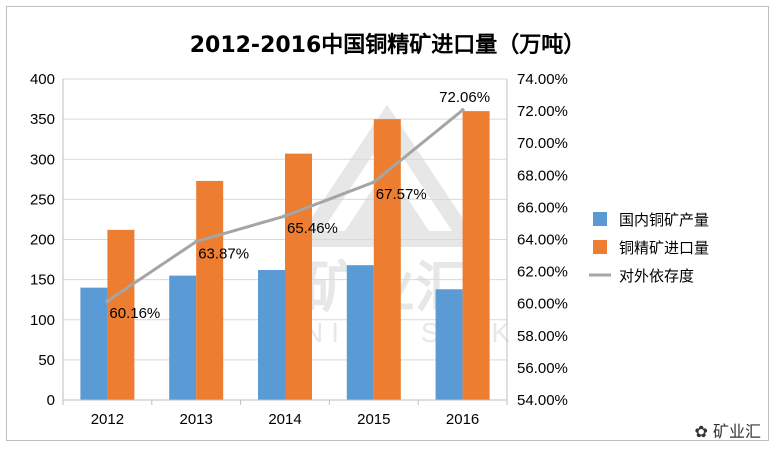 The height and width of the screenshot is (460, 775). What do you see at coordinates (664, 220) in the screenshot?
I see `legend-label: 国内铜矿产量` at bounding box center [664, 220].